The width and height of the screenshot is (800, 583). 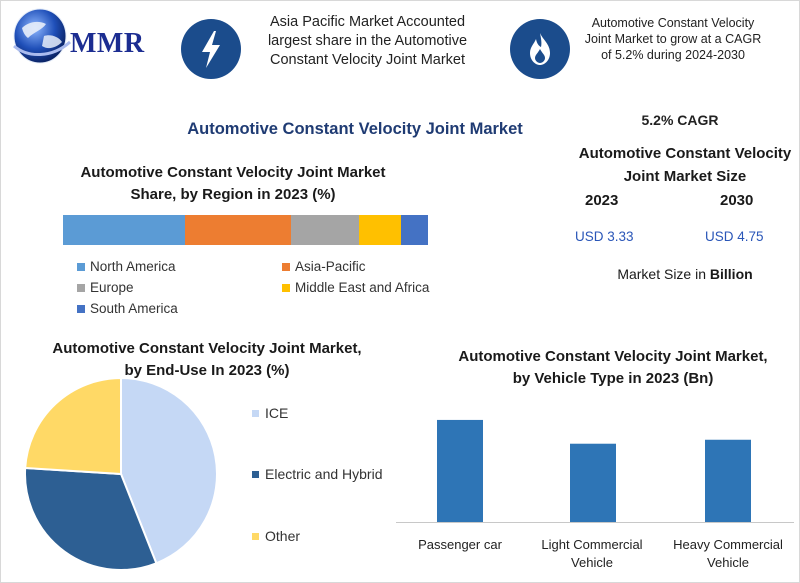 What do you see at coordinates (42, 36) in the screenshot?
I see `globe-icon` at bounding box center [42, 36].